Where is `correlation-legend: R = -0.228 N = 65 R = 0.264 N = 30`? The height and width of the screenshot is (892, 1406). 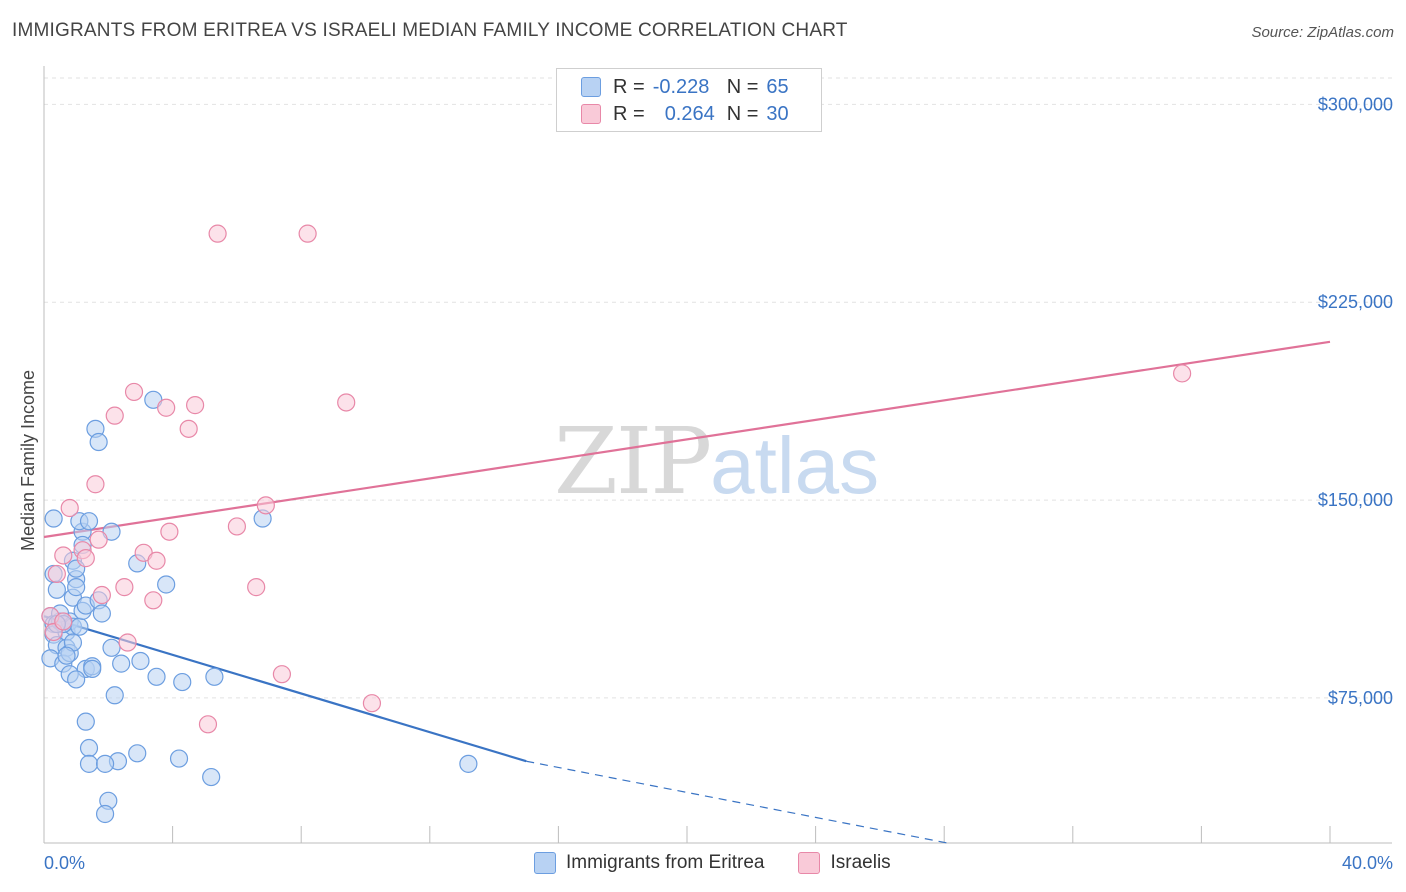
correlation-legend: R = -0.228 N = 65 R = 0.264 N = 30 is located at coordinates (689, 100).